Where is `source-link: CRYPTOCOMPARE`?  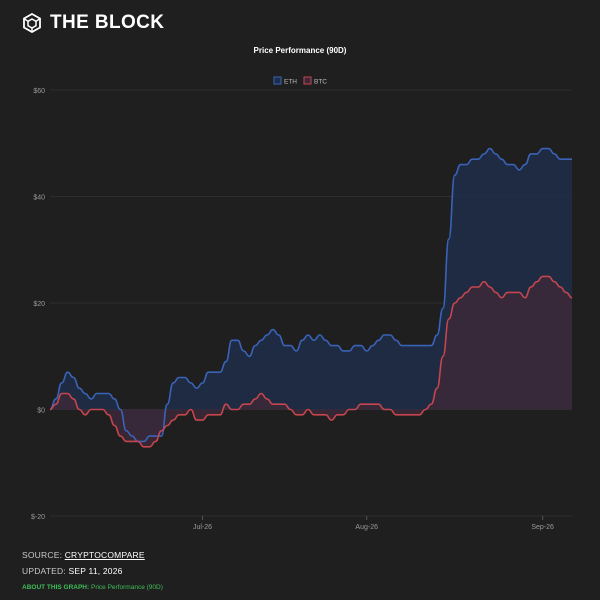 source-link: CRYPTOCOMPARE is located at coordinates (104, 555).